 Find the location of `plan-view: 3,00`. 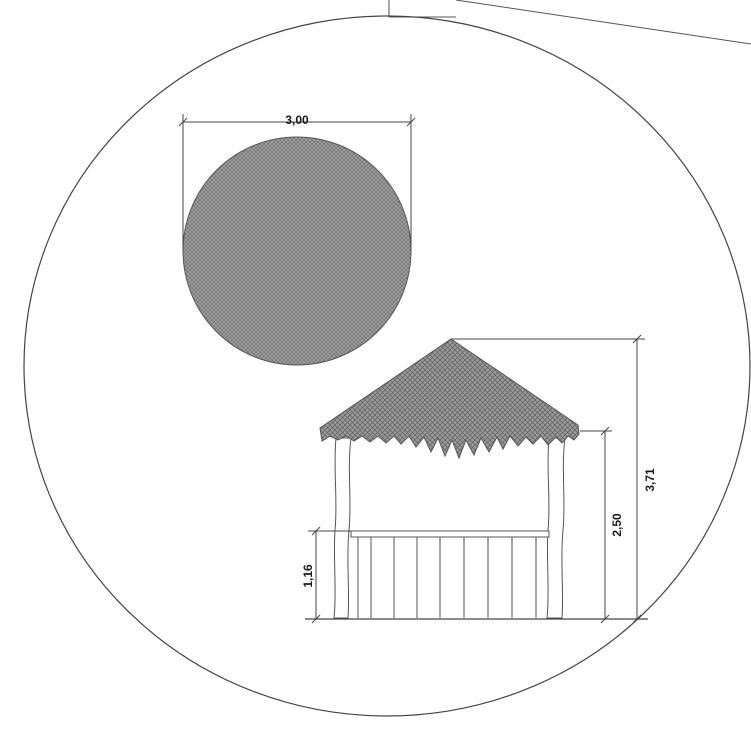

plan-view: 3,00 is located at coordinates (297, 239).